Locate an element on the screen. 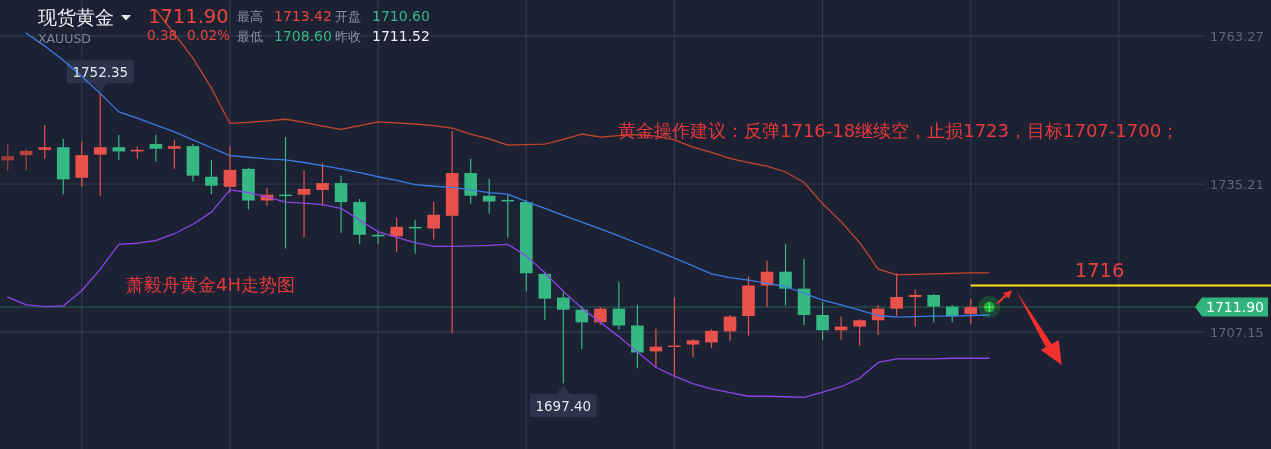 The width and height of the screenshot is (1271, 449). annotation: 0.38 is located at coordinates (162, 35).